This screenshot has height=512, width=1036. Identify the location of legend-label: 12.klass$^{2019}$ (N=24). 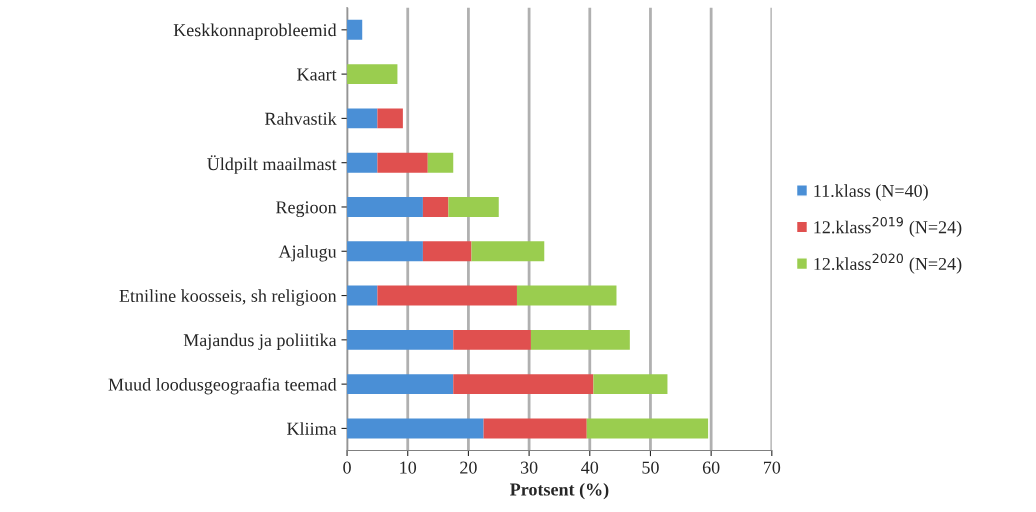
(888, 227).